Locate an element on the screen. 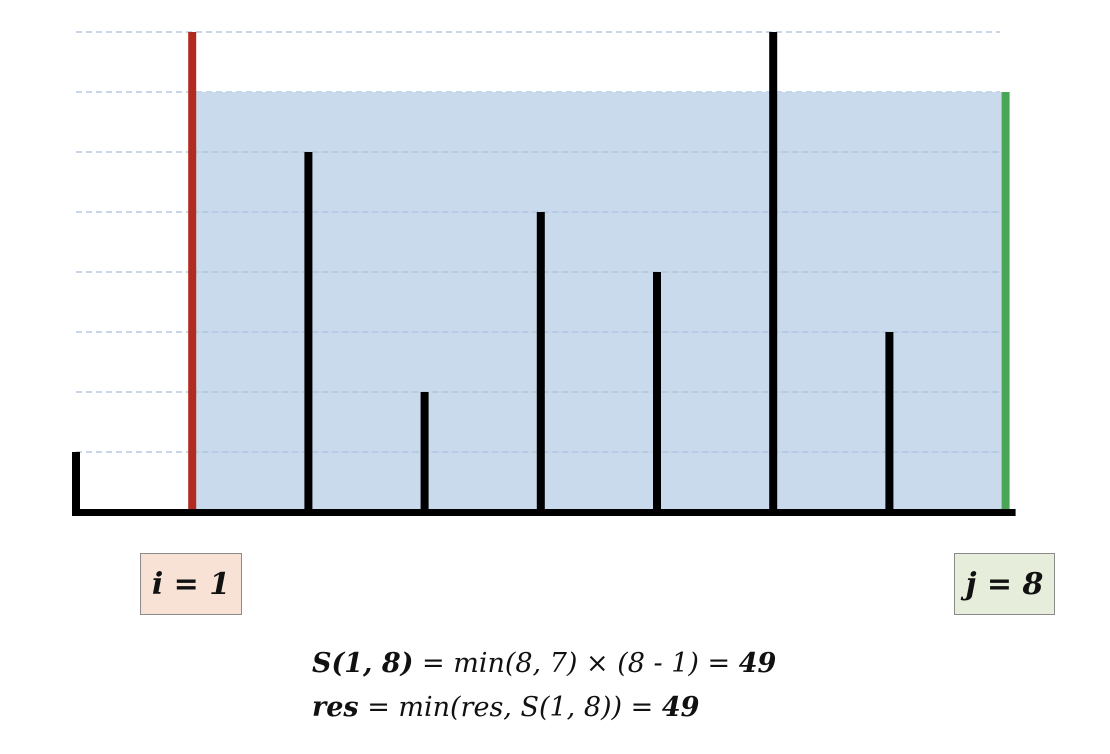  formula-area: S(1, 8) = min(8, 7) × (8 - 1) = 49 is located at coordinates (544, 663).